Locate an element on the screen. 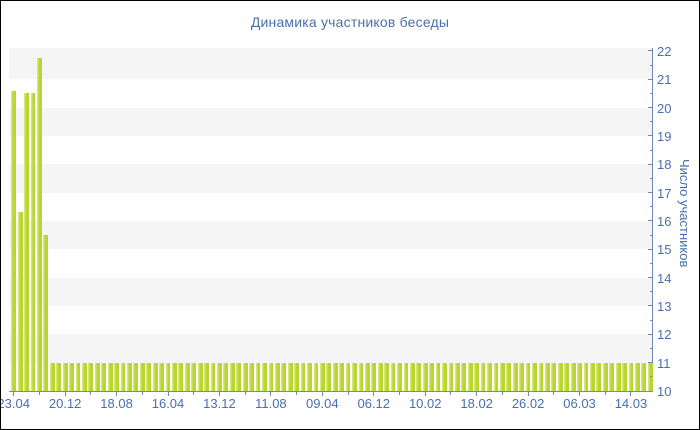  y-tick-label: 15 is located at coordinates (664, 250).